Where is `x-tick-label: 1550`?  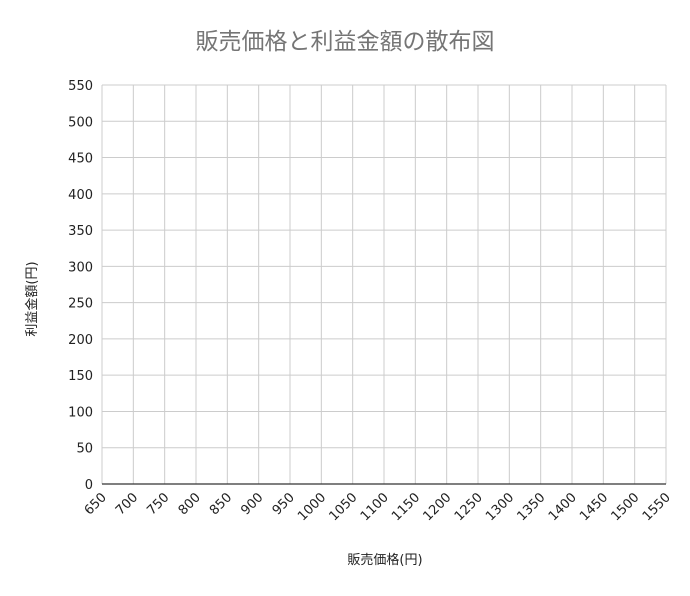 x-tick-label: 1550 is located at coordinates (657, 507).